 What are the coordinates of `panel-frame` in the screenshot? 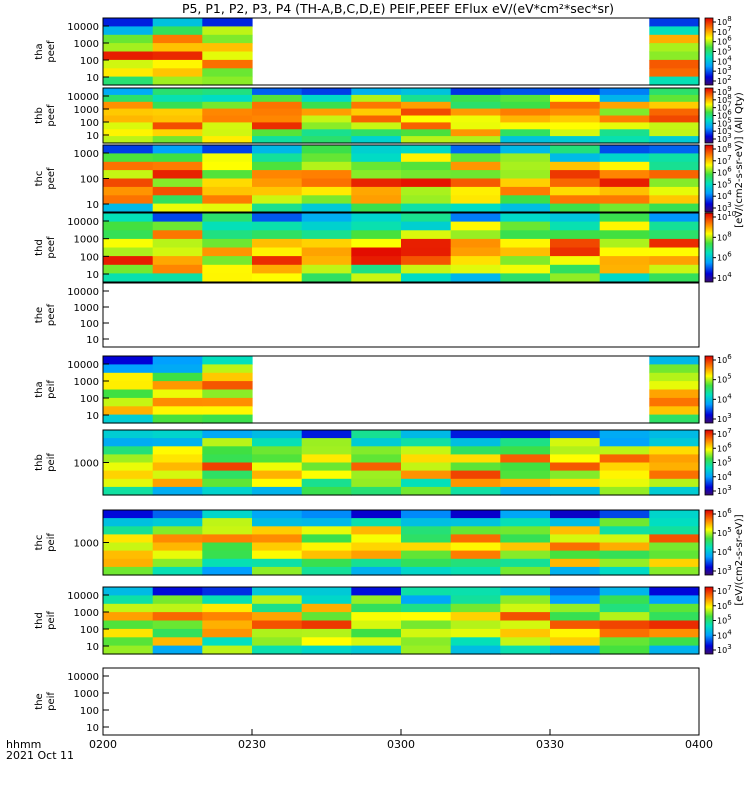 It's located at (401, 115).